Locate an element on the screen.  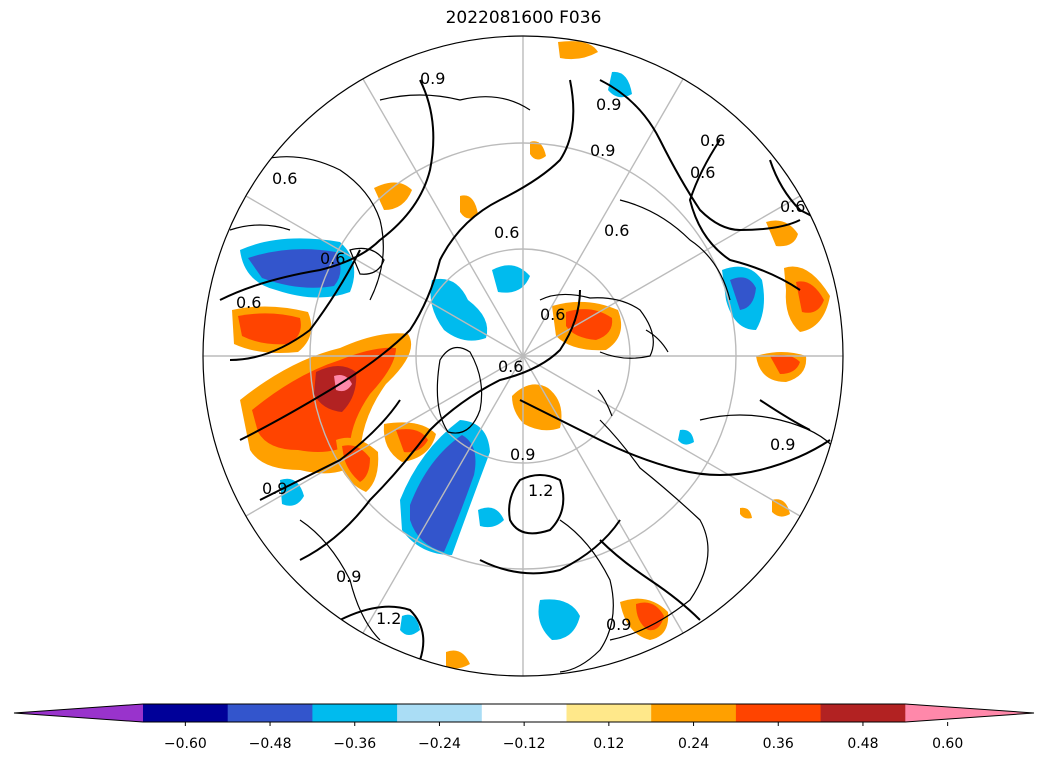
colorbar-tick-label: 0.12 is located at coordinates (608, 744).